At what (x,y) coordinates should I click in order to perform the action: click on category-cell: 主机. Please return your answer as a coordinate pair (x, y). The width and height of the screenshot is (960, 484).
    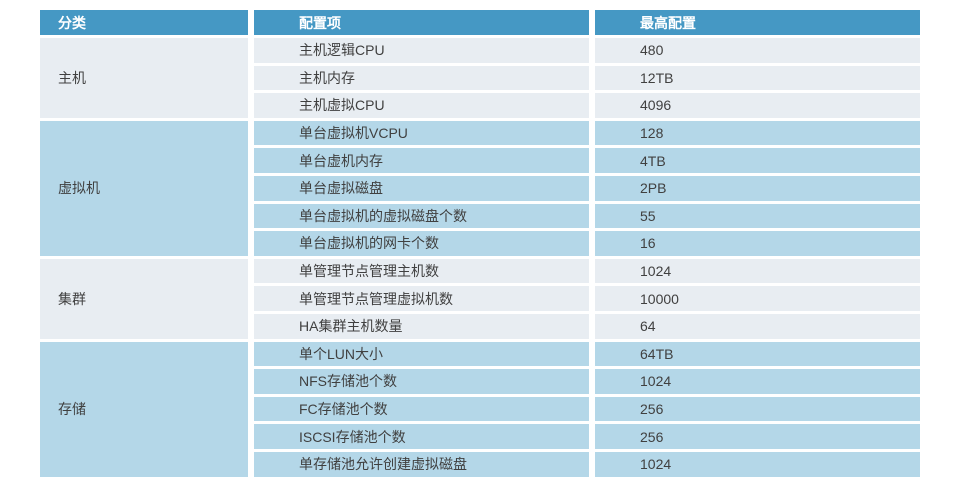
    Looking at the image, I should click on (144, 78).